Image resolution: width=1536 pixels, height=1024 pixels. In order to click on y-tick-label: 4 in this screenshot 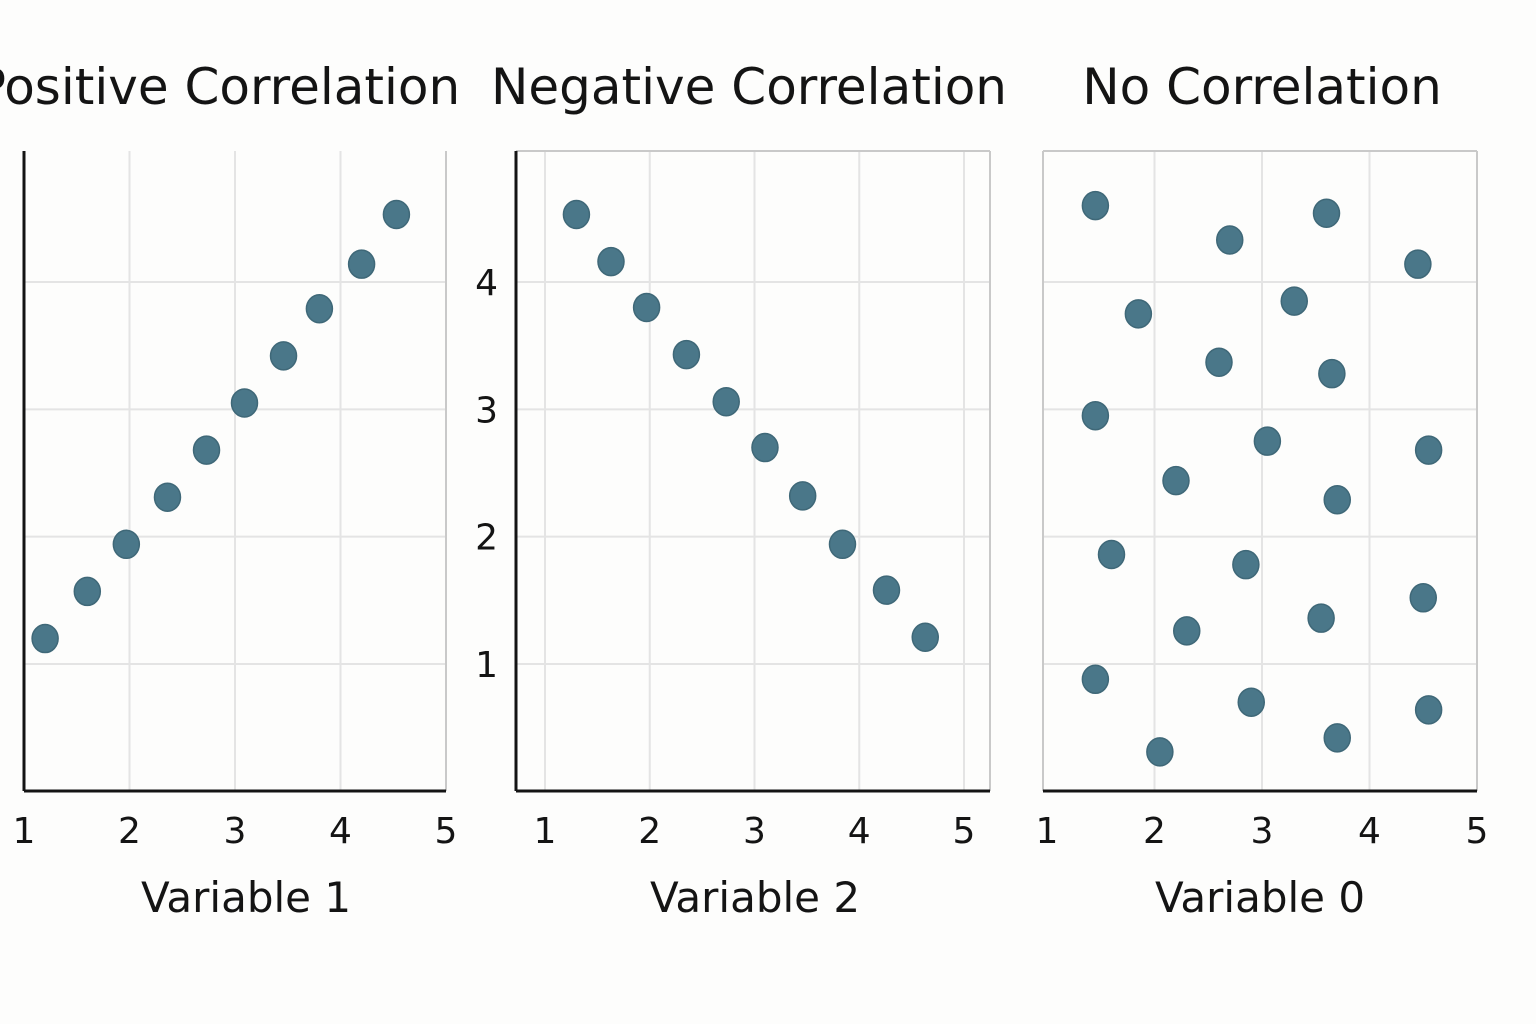, I will do `click(486, 283)`.